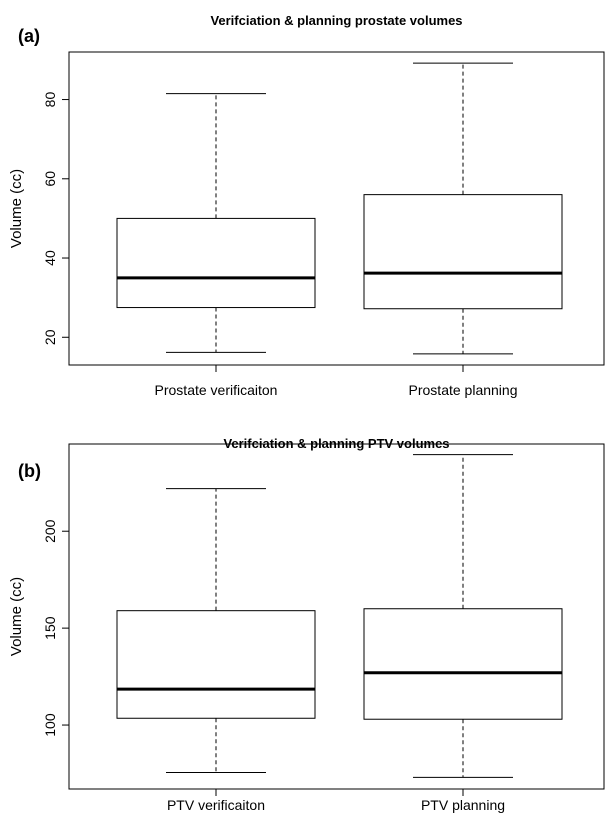 The image size is (606, 817). Describe the element at coordinates (29, 36) in the screenshot. I see `panel-label: (a)` at that location.